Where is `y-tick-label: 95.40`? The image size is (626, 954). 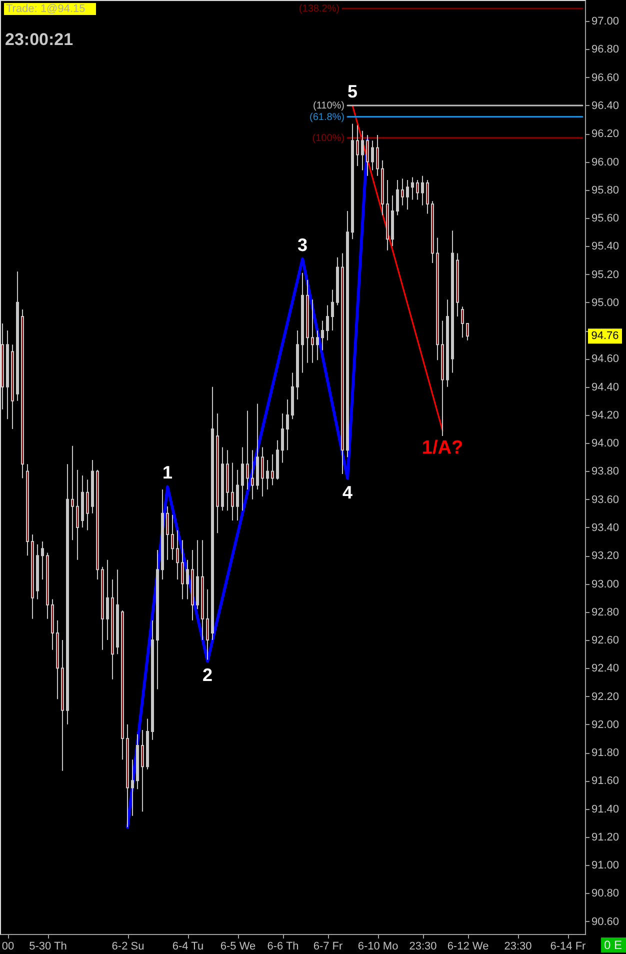 y-tick-label: 95.40 is located at coordinates (606, 246).